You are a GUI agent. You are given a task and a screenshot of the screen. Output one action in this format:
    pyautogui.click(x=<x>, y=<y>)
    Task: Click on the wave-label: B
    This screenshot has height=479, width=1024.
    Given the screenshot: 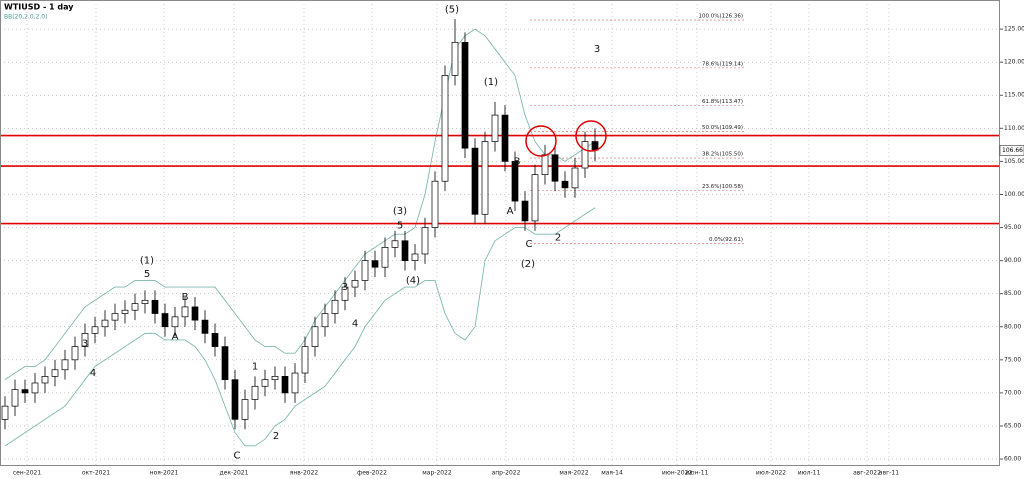 What is the action you would take?
    pyautogui.click(x=517, y=161)
    